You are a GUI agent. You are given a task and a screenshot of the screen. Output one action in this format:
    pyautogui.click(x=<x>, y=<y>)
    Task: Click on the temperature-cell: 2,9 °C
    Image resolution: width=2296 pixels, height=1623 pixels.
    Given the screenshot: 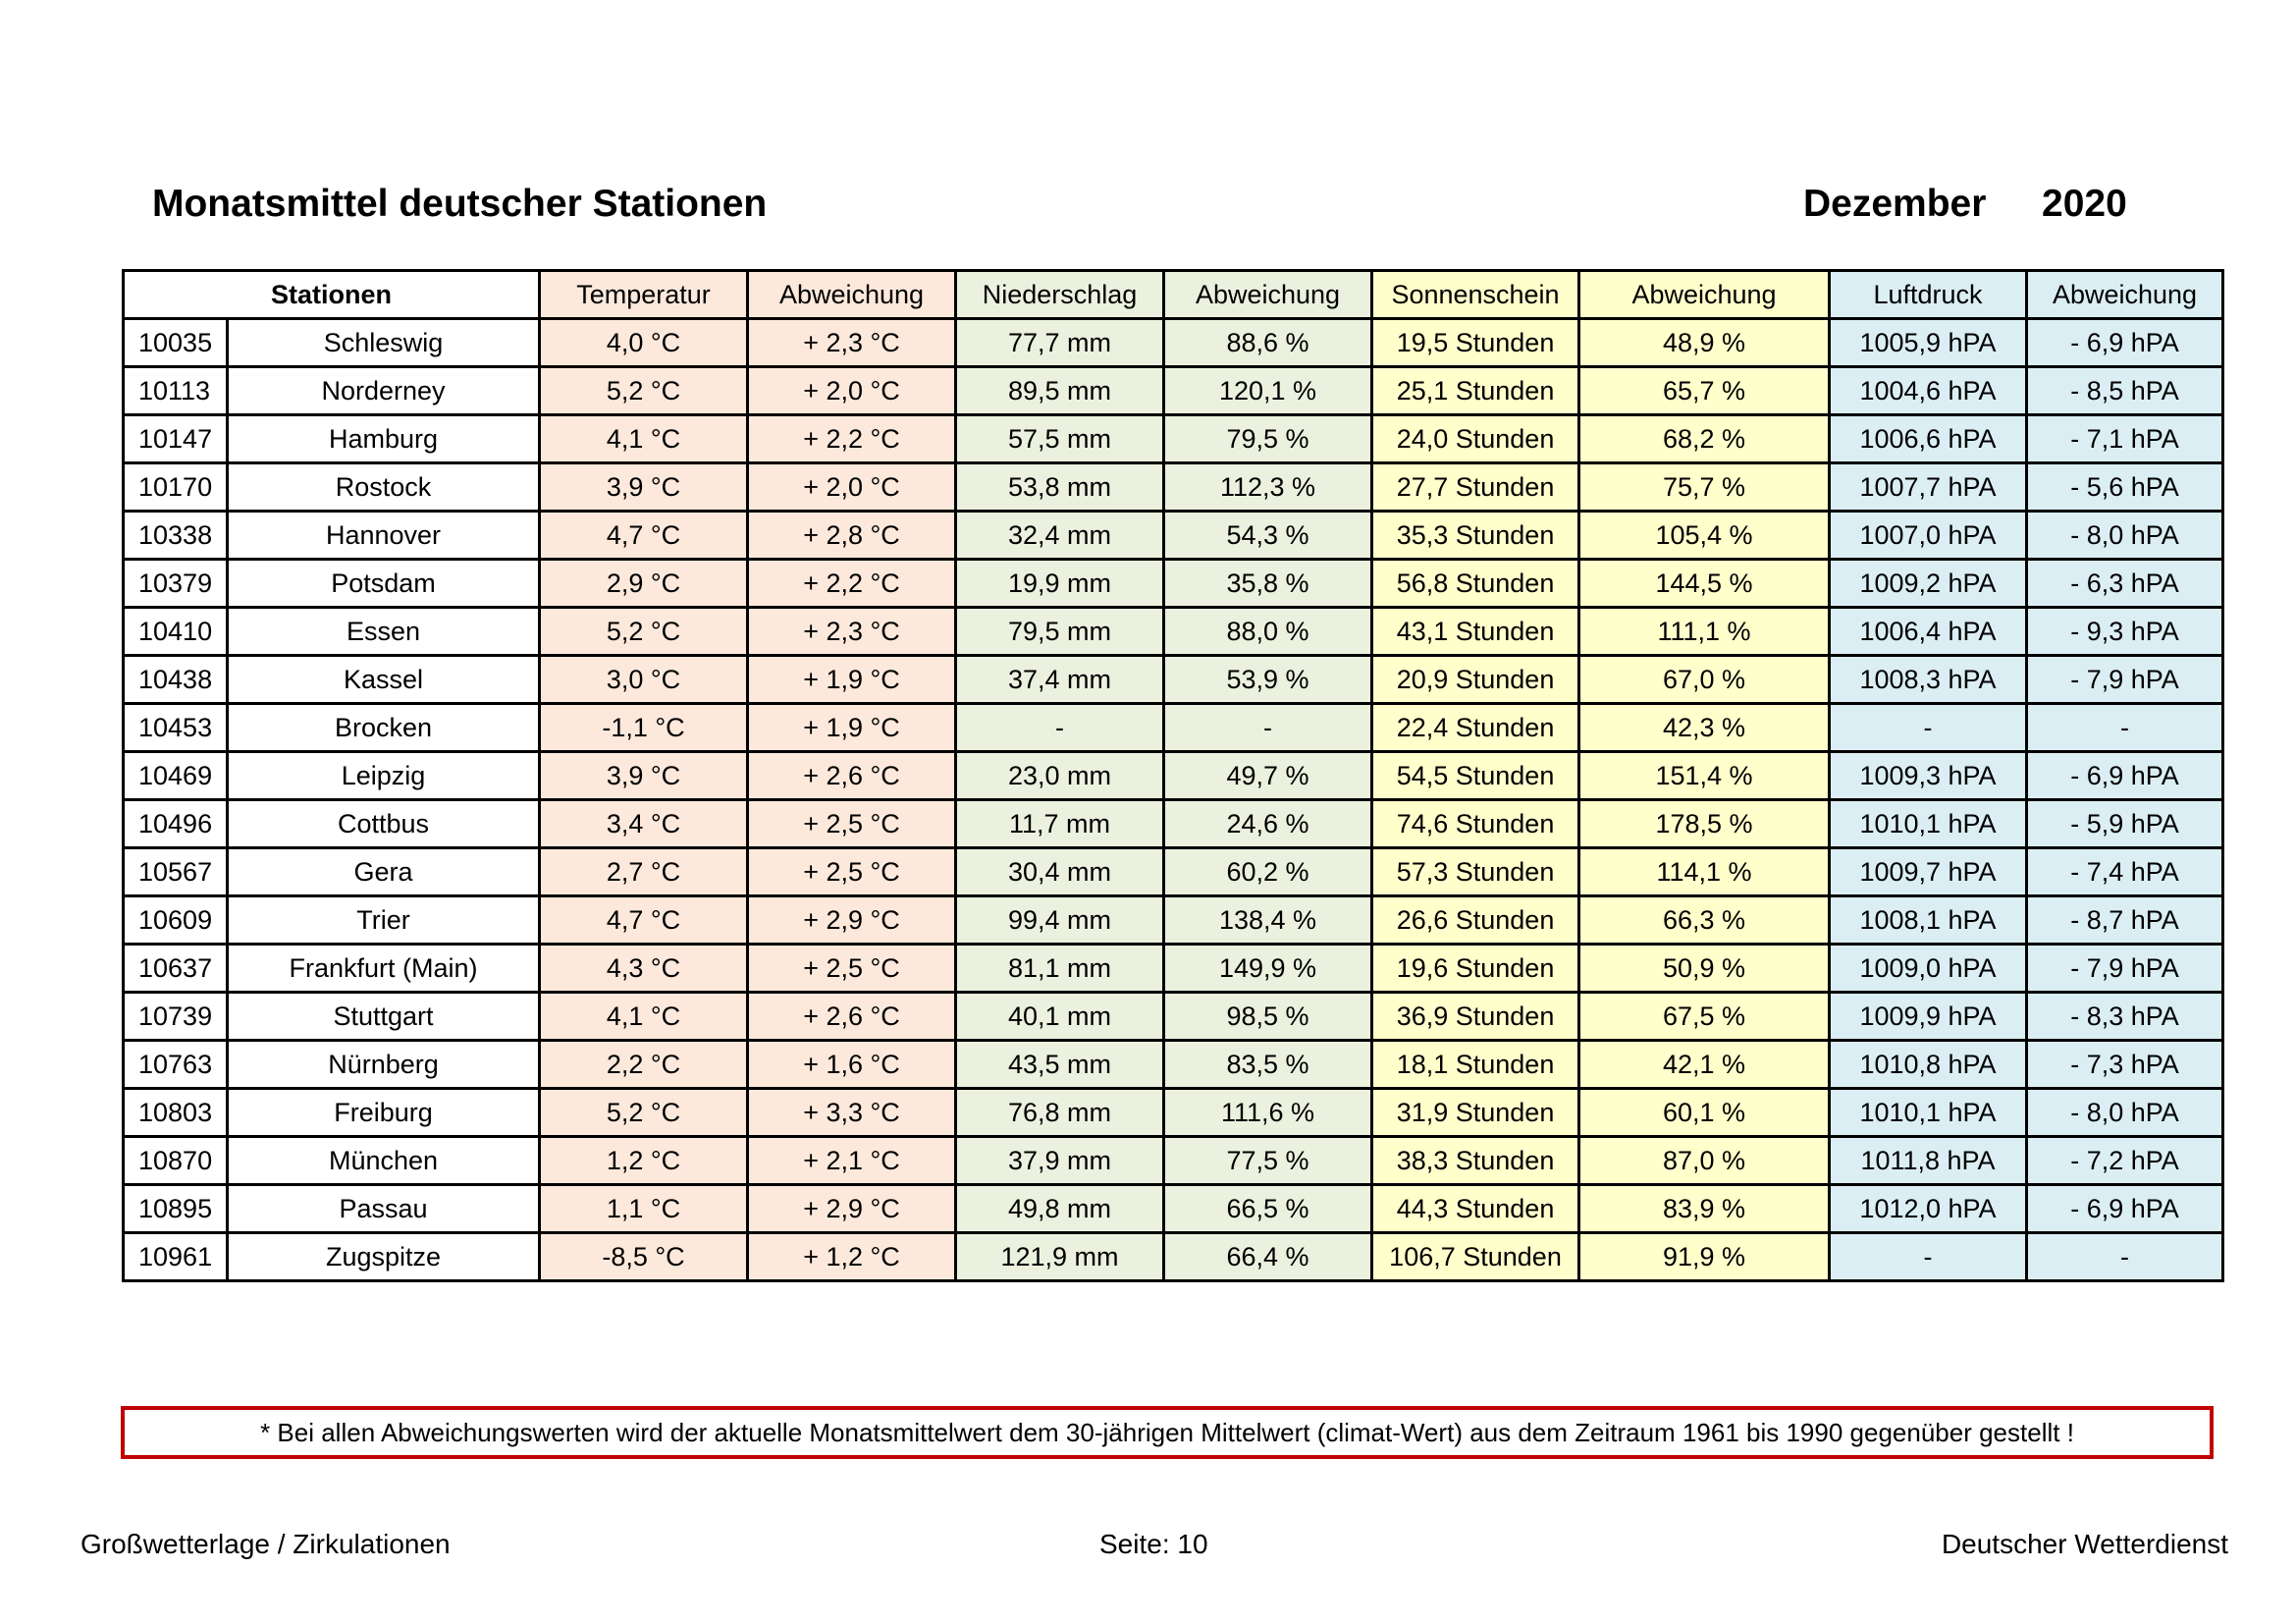 What is the action you would take?
    pyautogui.click(x=644, y=583)
    